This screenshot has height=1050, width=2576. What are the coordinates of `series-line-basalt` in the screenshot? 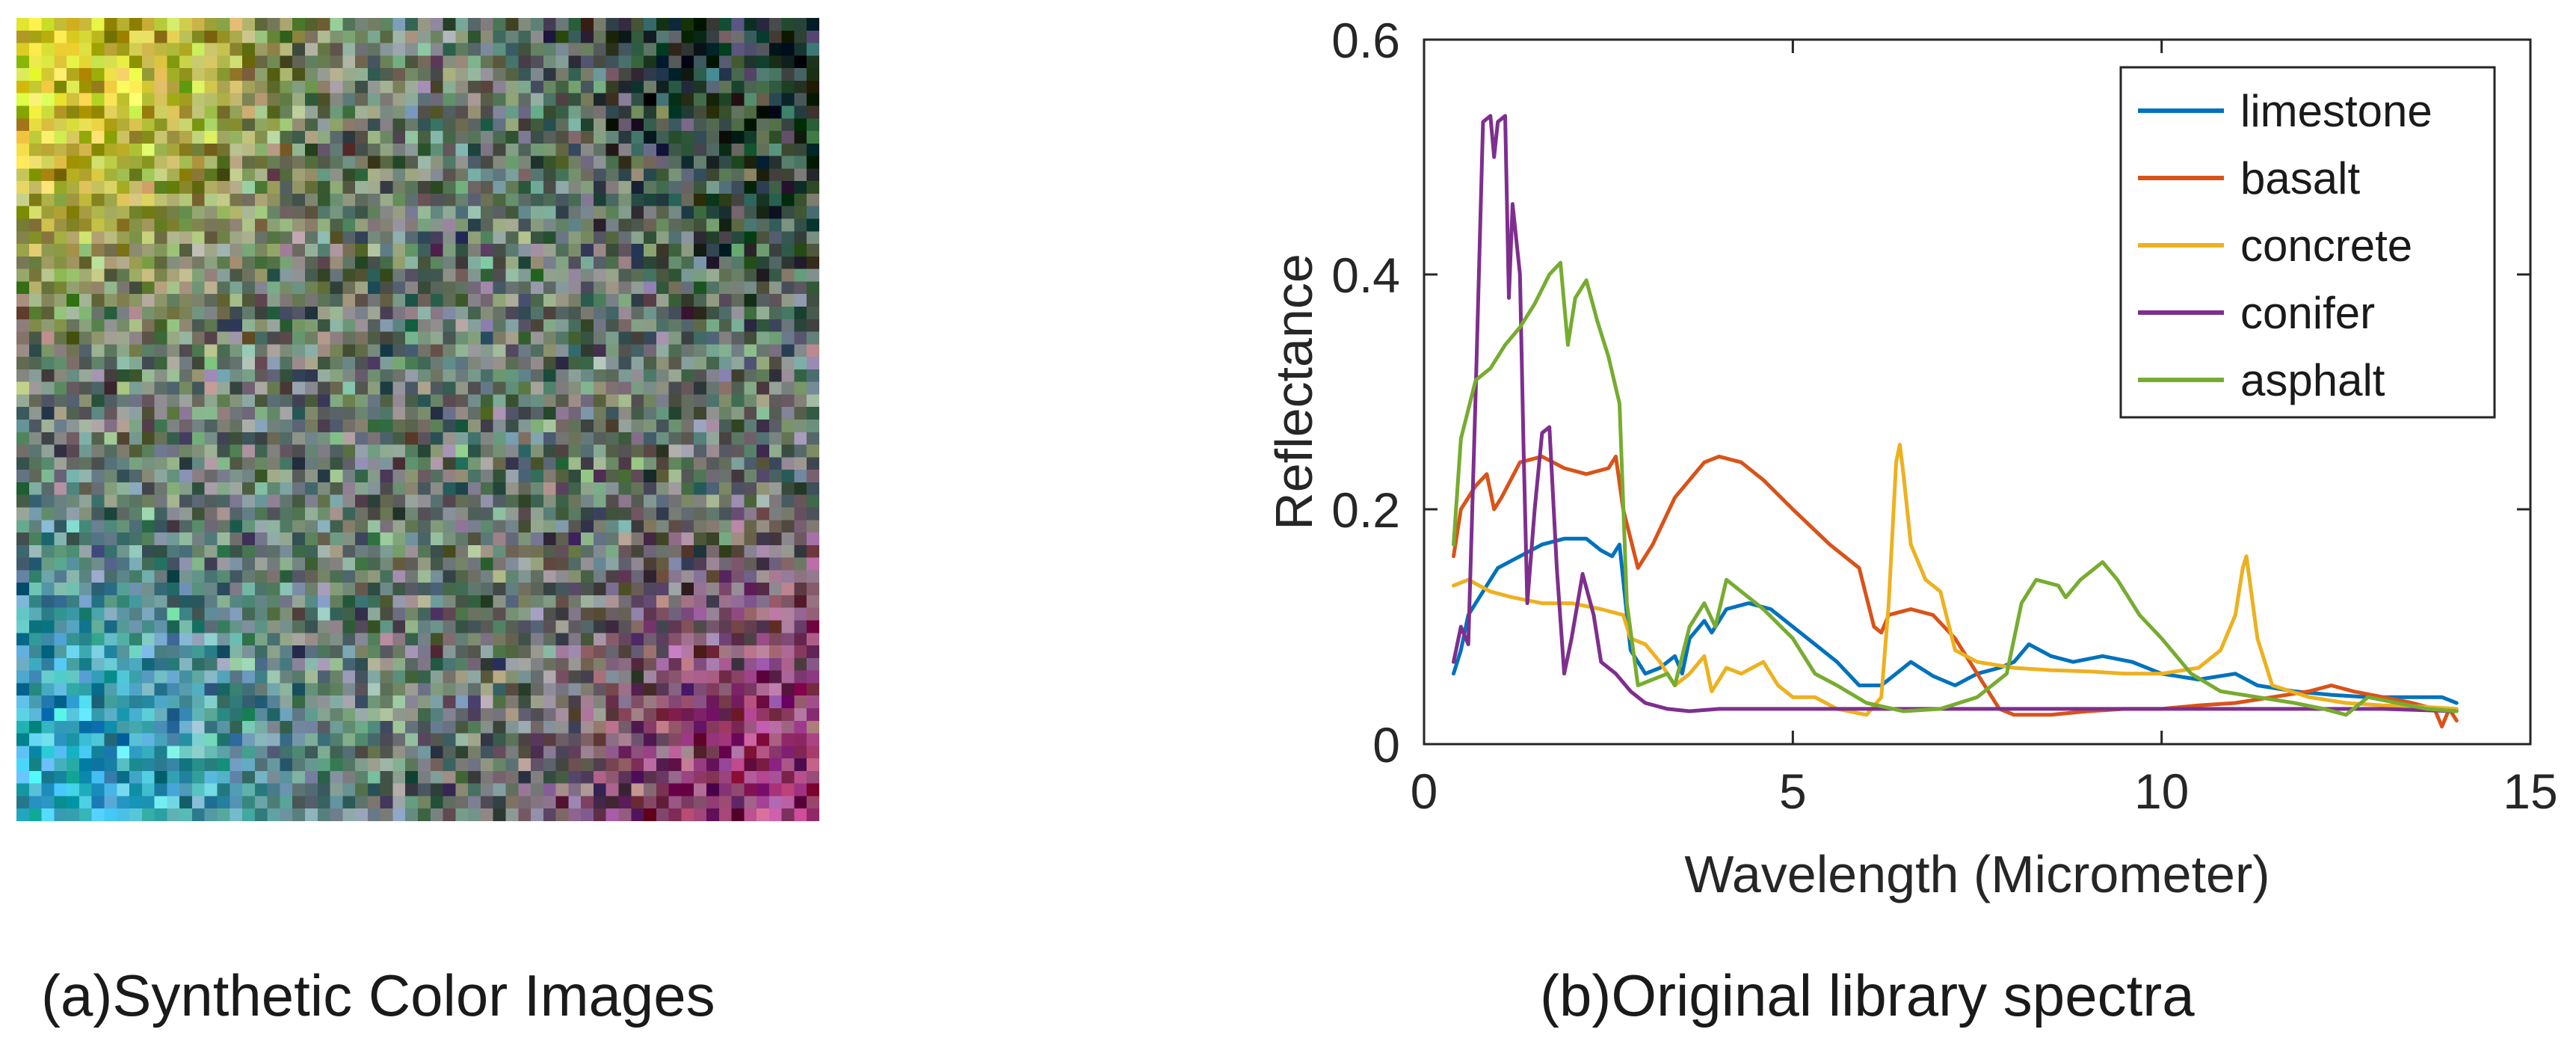 It's located at (1955, 591).